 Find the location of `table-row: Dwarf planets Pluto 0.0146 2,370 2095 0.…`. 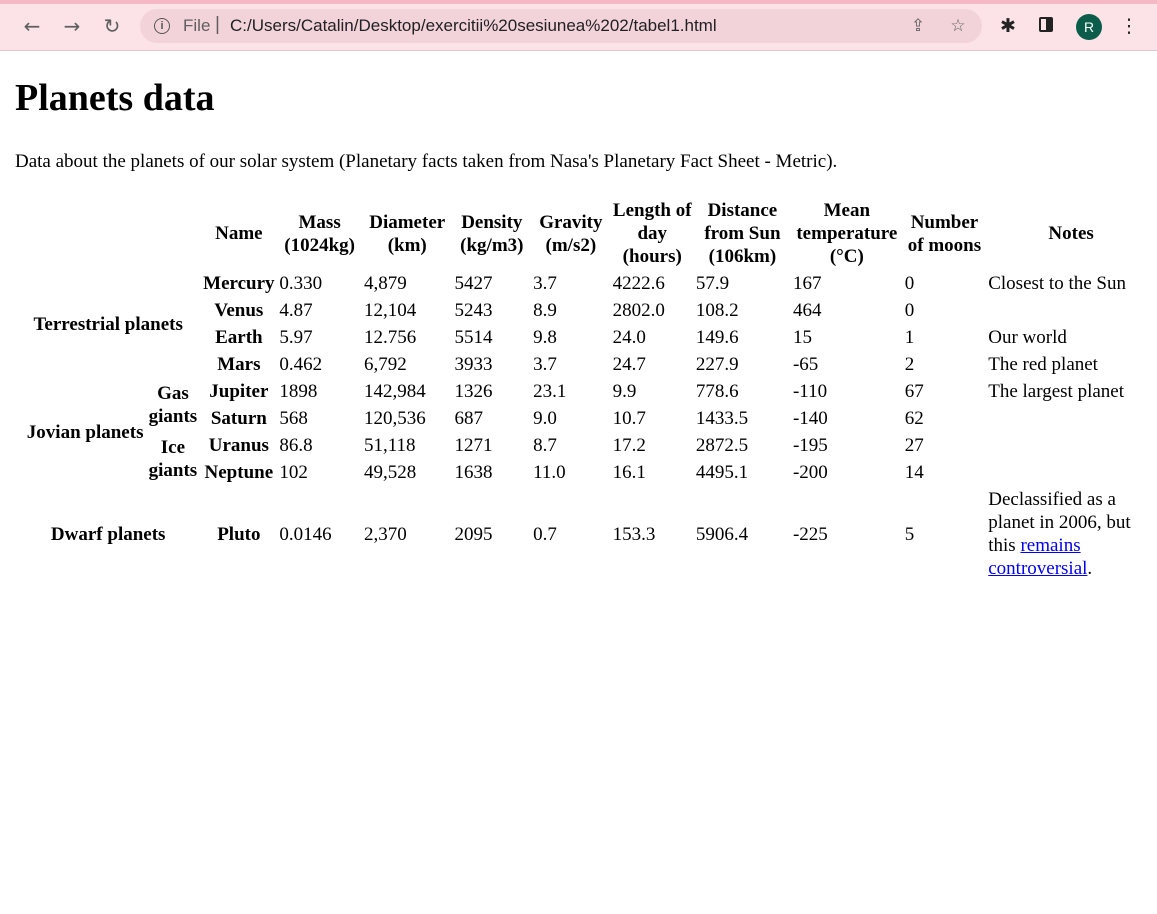

table-row: Dwarf planets Pluto 0.0146 2,370 2095 0.… is located at coordinates (586, 534).